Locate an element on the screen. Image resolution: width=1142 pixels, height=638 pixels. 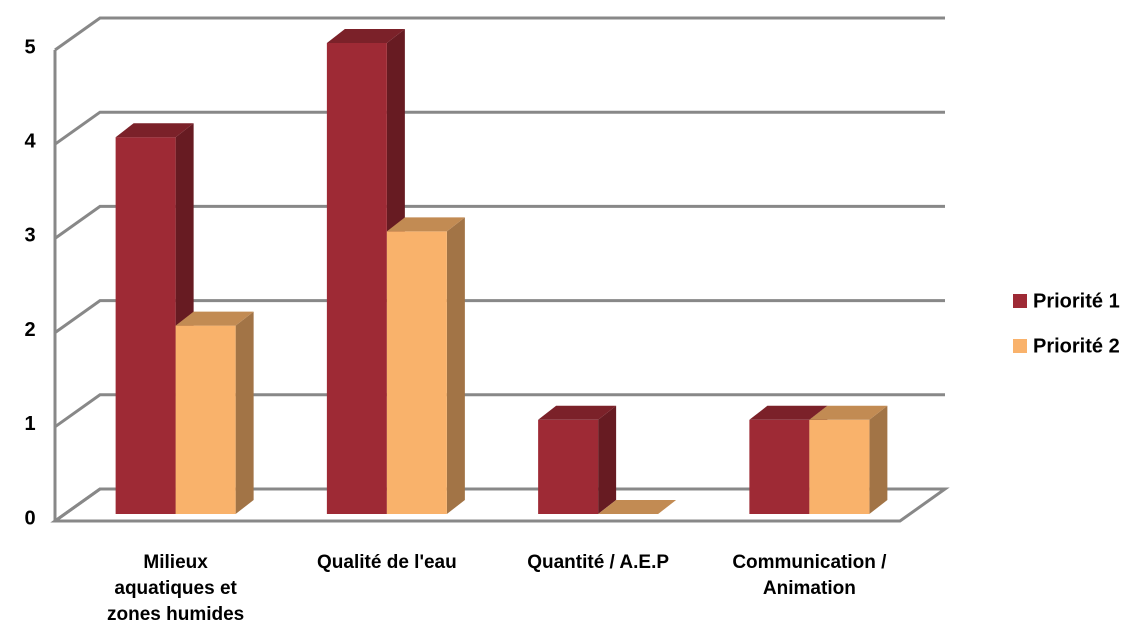
x-tick-label: Milieux aquatiques et zones humides is located at coordinates (176, 588).